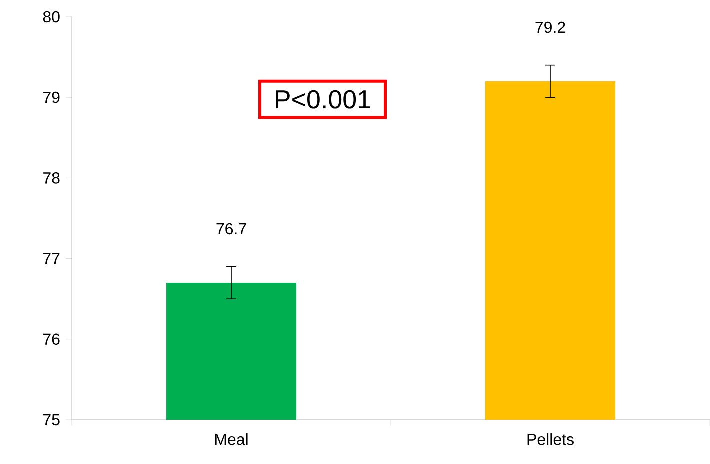  I want to click on data-label: 79.2, so click(551, 28).